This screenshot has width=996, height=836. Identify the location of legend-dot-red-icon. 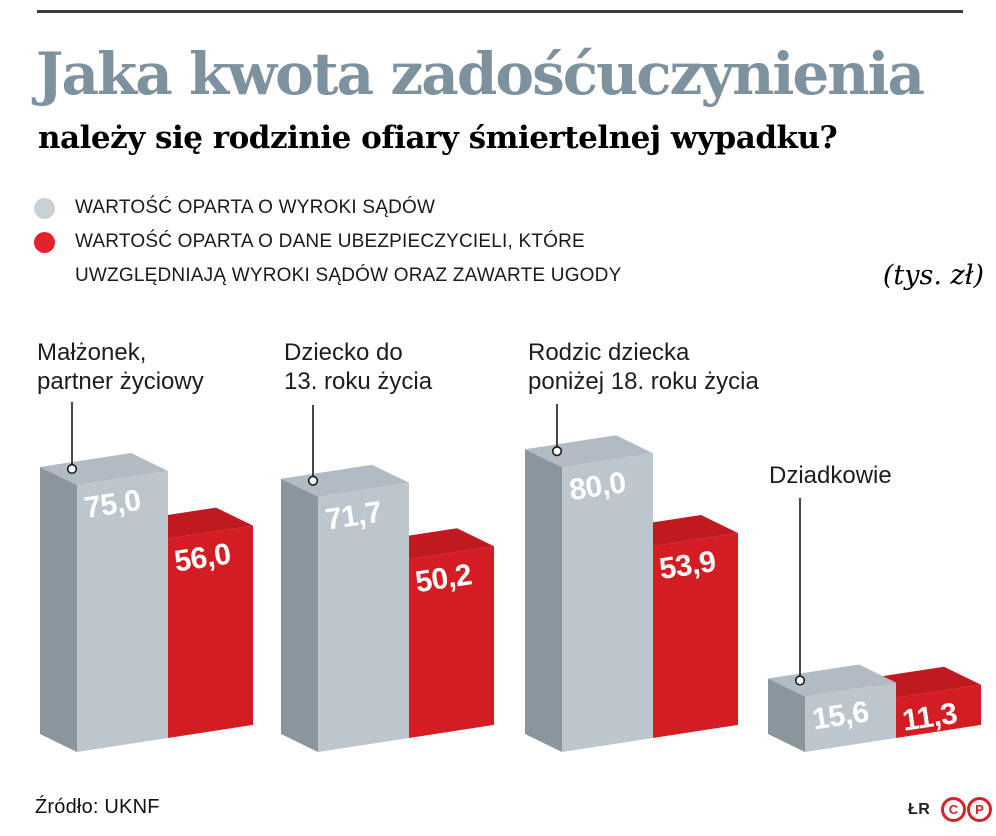
(44, 242).